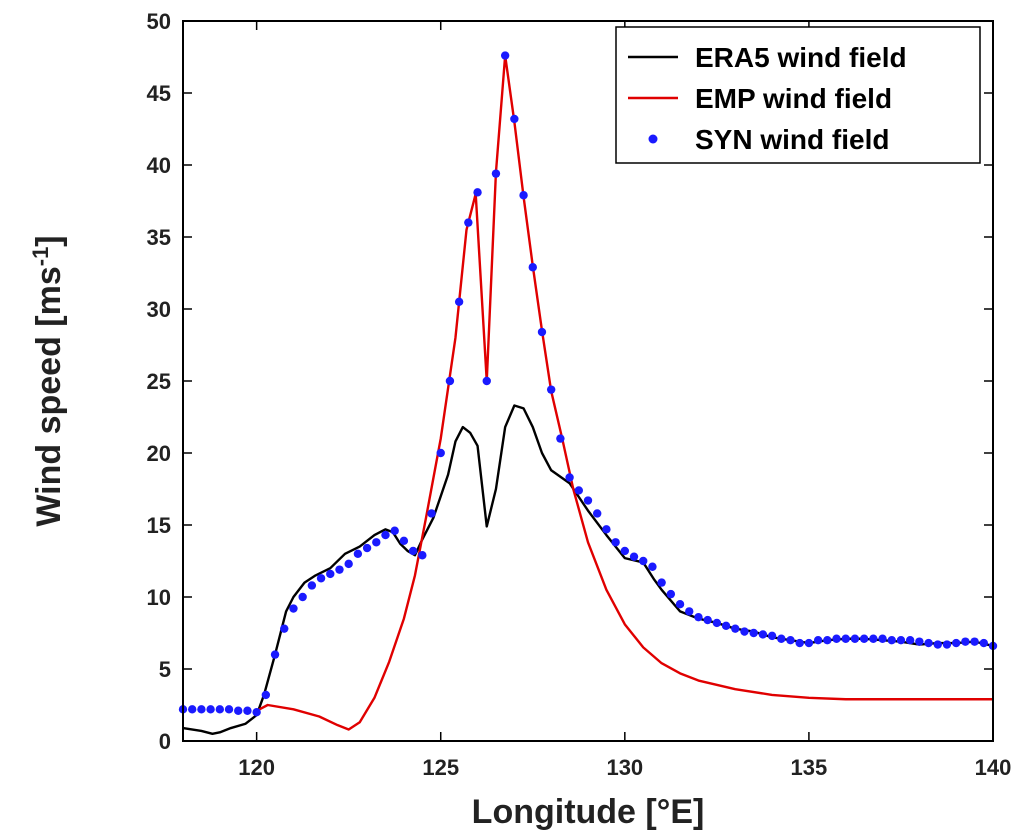 The width and height of the screenshot is (1025, 840). I want to click on y-axis-title-superscript: -1, so click(40, 257).